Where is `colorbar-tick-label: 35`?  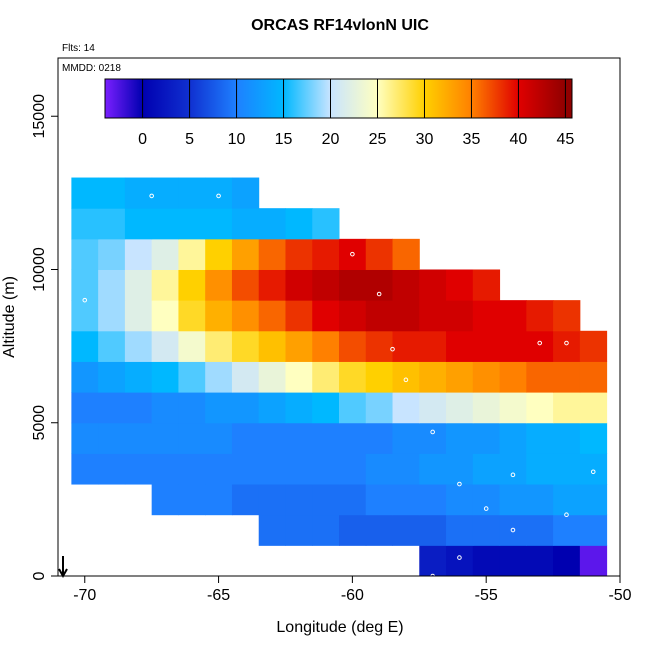 colorbar-tick-label: 35 is located at coordinates (472, 139).